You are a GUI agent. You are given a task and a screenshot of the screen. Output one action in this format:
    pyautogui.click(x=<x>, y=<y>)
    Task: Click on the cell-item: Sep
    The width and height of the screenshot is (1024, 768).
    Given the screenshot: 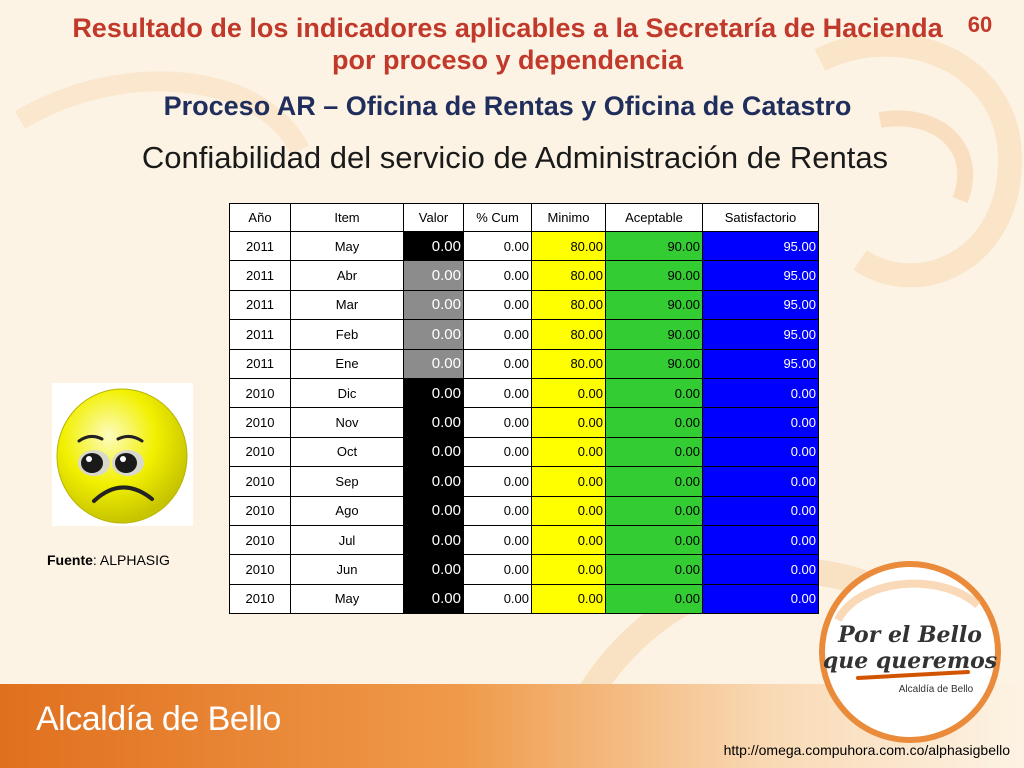 What is the action you would take?
    pyautogui.click(x=347, y=481)
    